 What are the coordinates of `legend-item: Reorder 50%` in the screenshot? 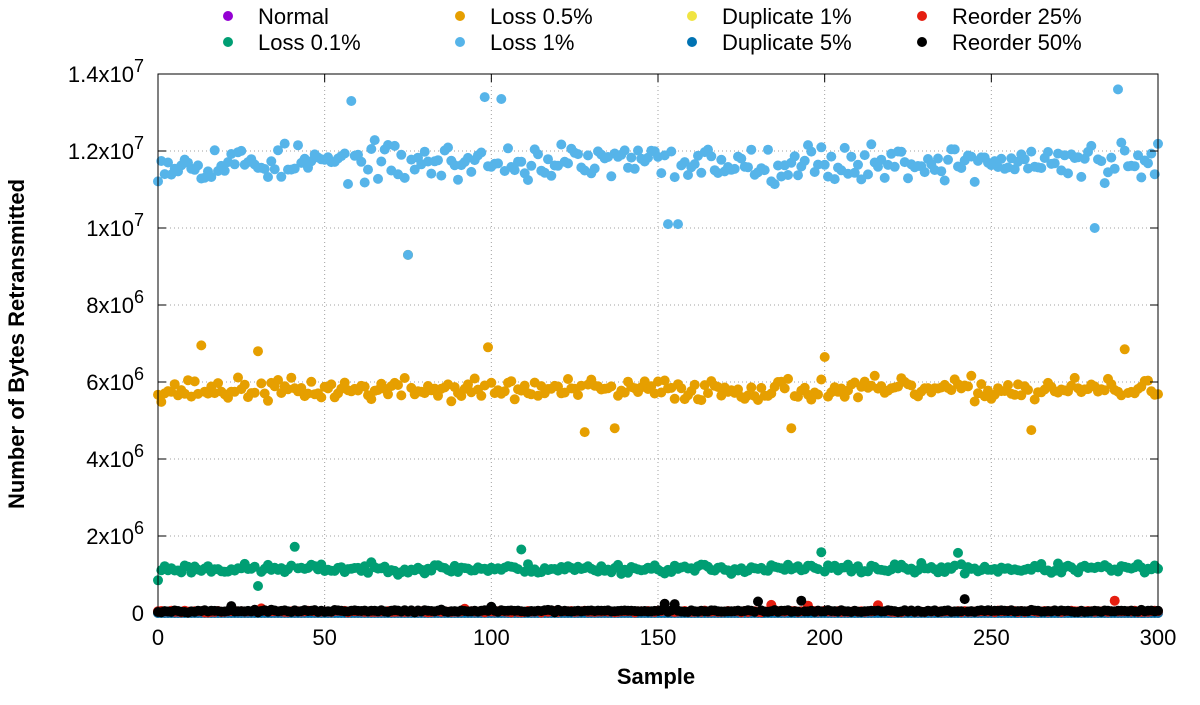 It's located at (999, 42).